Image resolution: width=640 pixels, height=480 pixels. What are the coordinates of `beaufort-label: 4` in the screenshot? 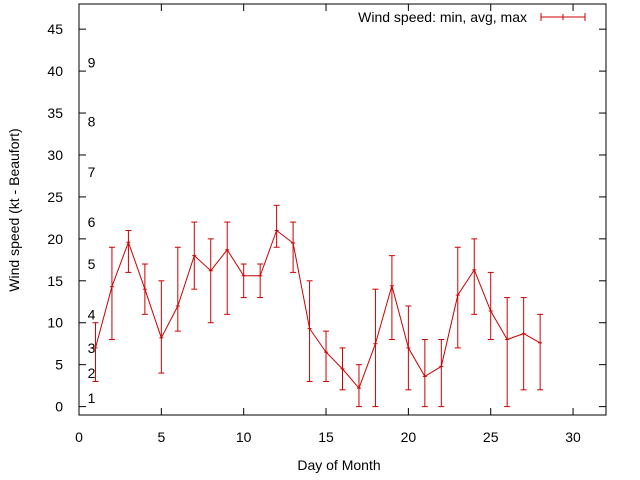 It's located at (92, 314).